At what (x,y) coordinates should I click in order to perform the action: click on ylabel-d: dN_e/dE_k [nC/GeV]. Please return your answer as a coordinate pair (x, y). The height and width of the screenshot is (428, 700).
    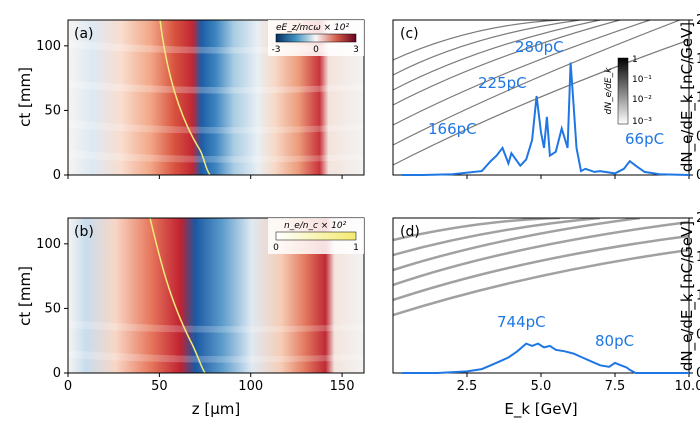
    Looking at the image, I should click on (687, 296).